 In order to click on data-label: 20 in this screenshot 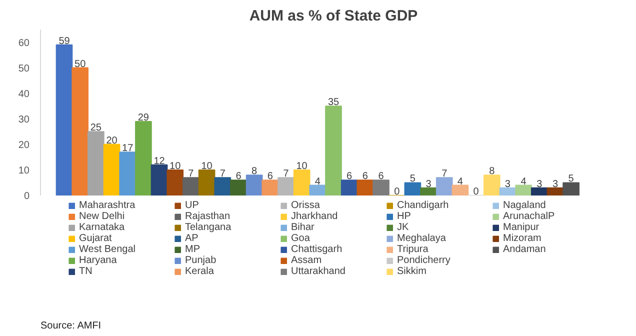, I will do `click(112, 140)`.